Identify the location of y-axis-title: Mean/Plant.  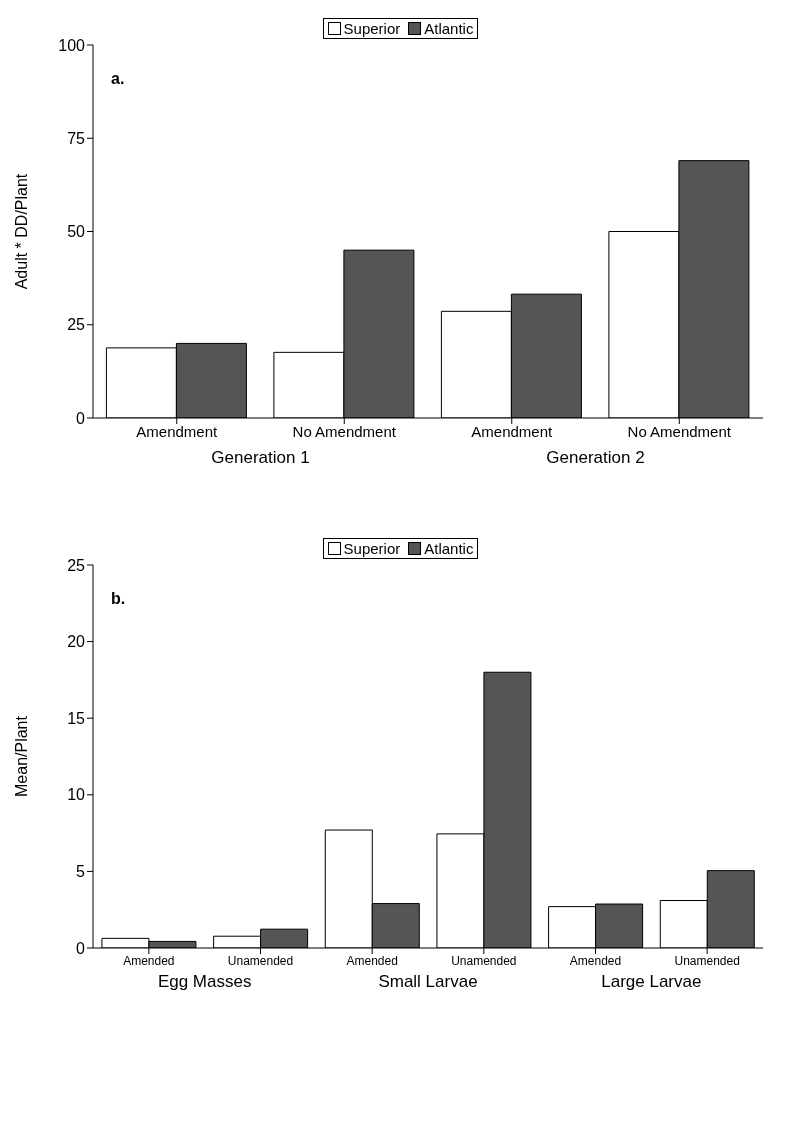
(21, 756).